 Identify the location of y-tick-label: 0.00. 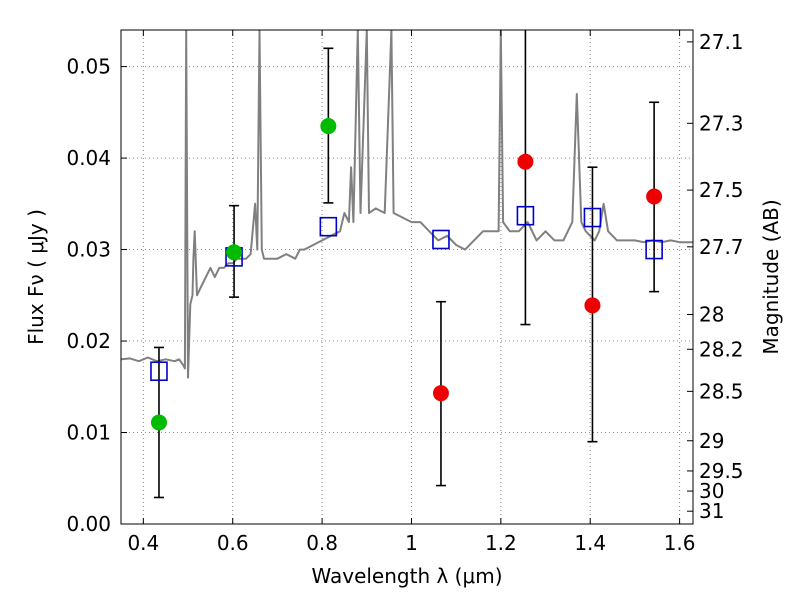
(88, 524).